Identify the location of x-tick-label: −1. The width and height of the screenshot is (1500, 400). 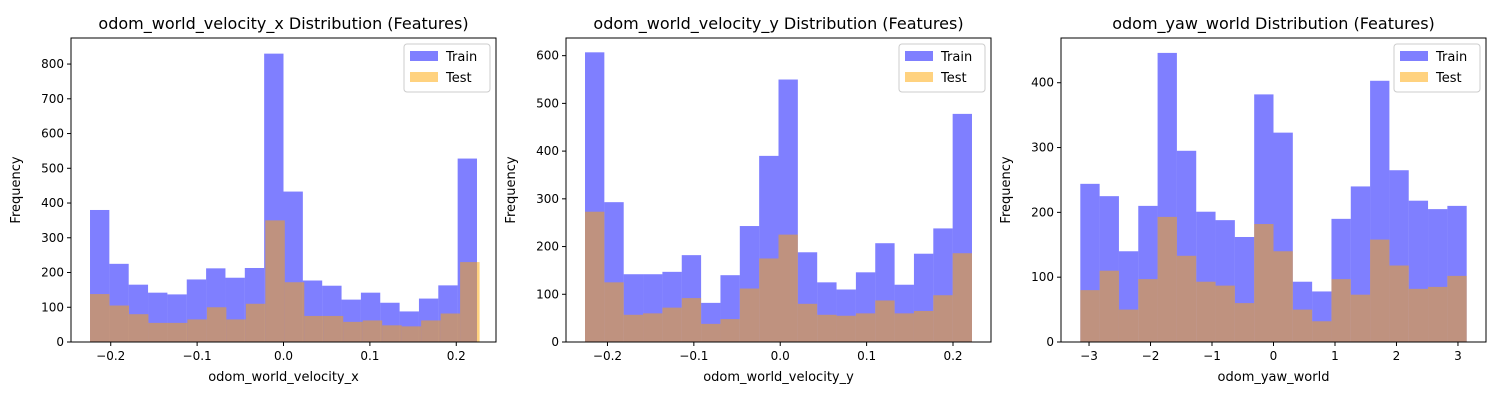
(1212, 356).